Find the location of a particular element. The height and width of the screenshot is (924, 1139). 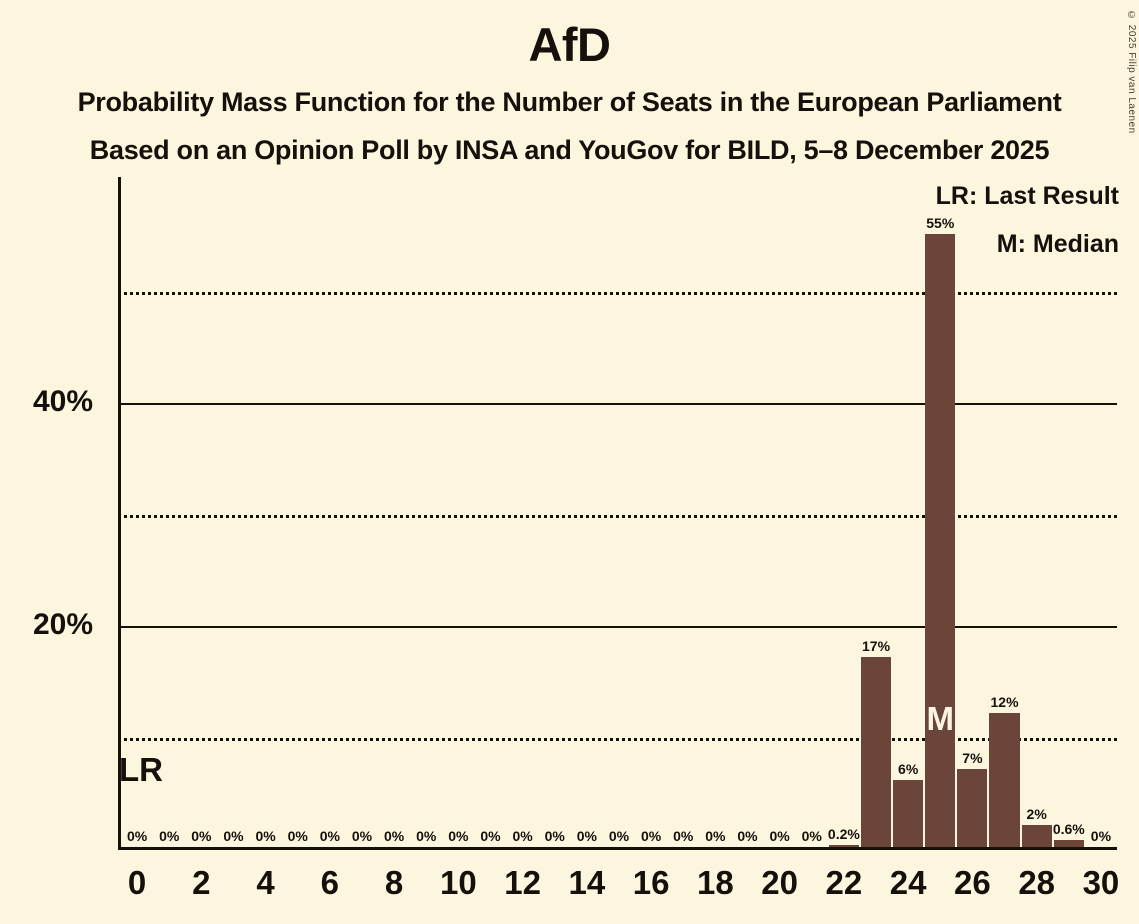

bar-slot-seat-22: 0.2% is located at coordinates (844, 512).